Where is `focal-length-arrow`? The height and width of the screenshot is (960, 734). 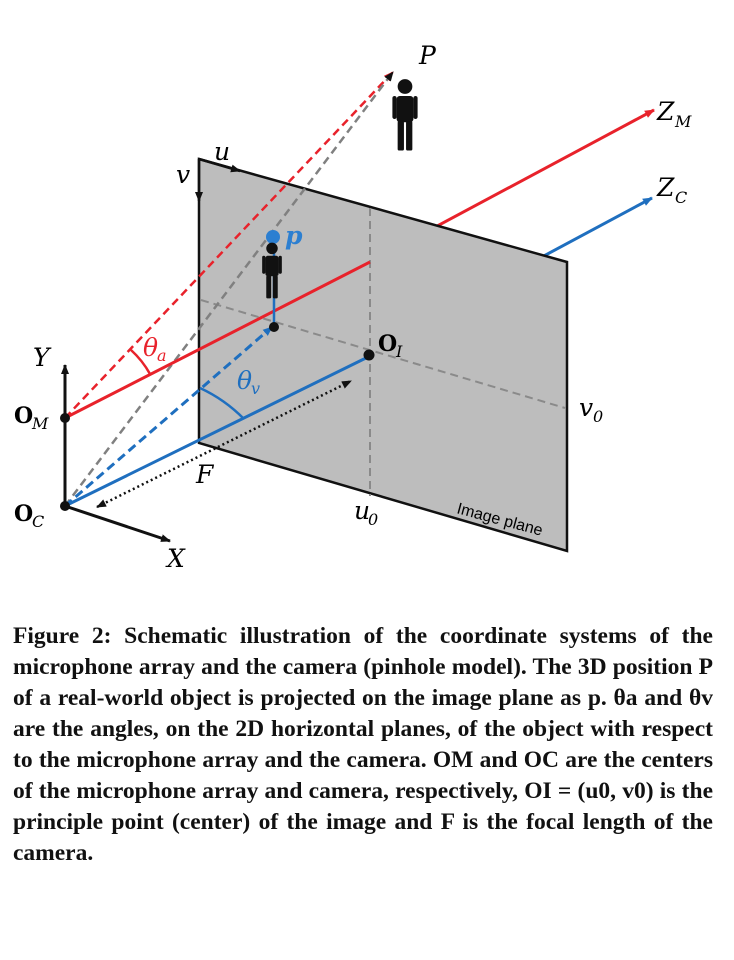
focal-length-arrow is located at coordinates (224, 444).